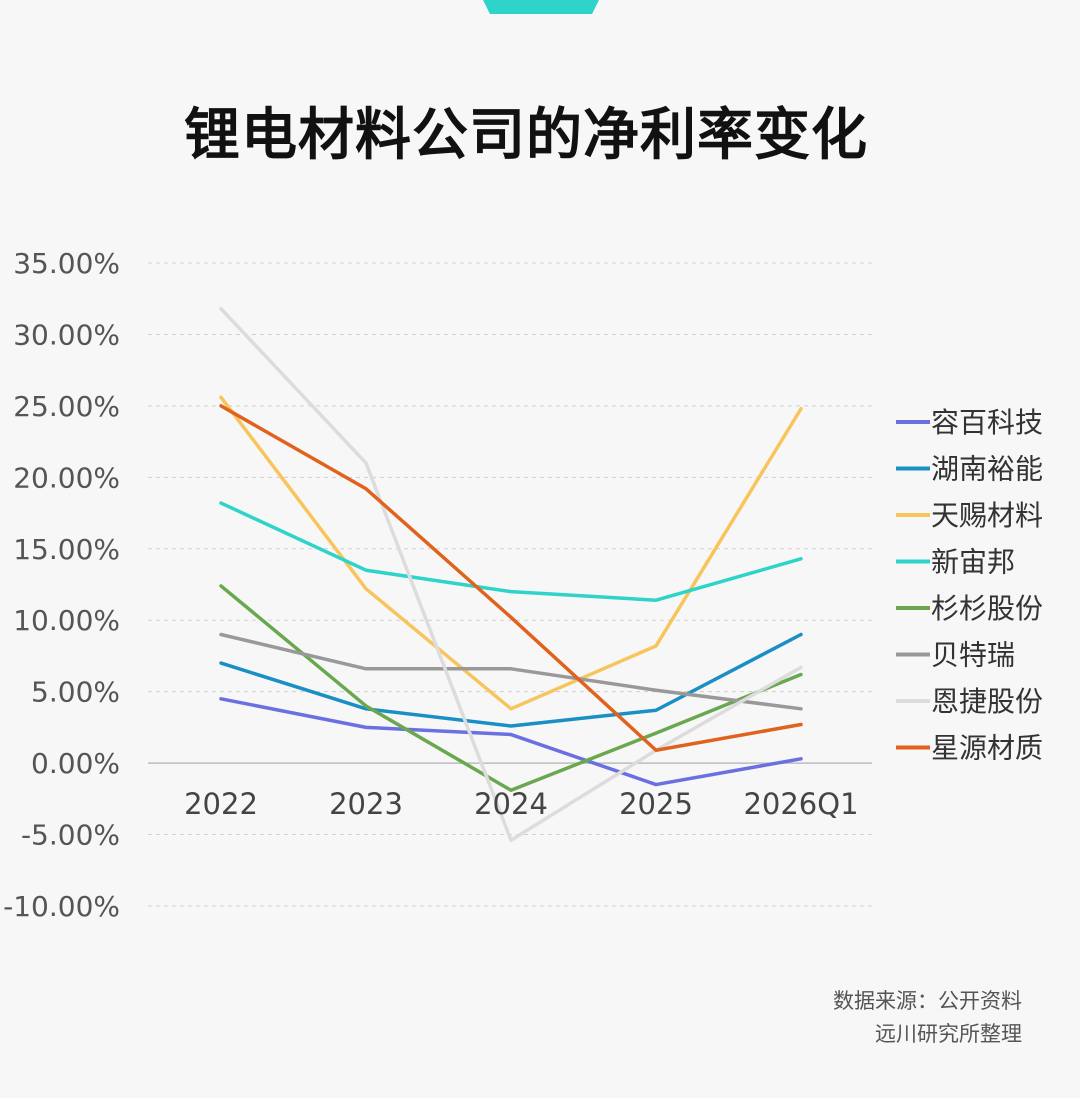  I want to click on y-tick-label: 20.00%, so click(66, 477).